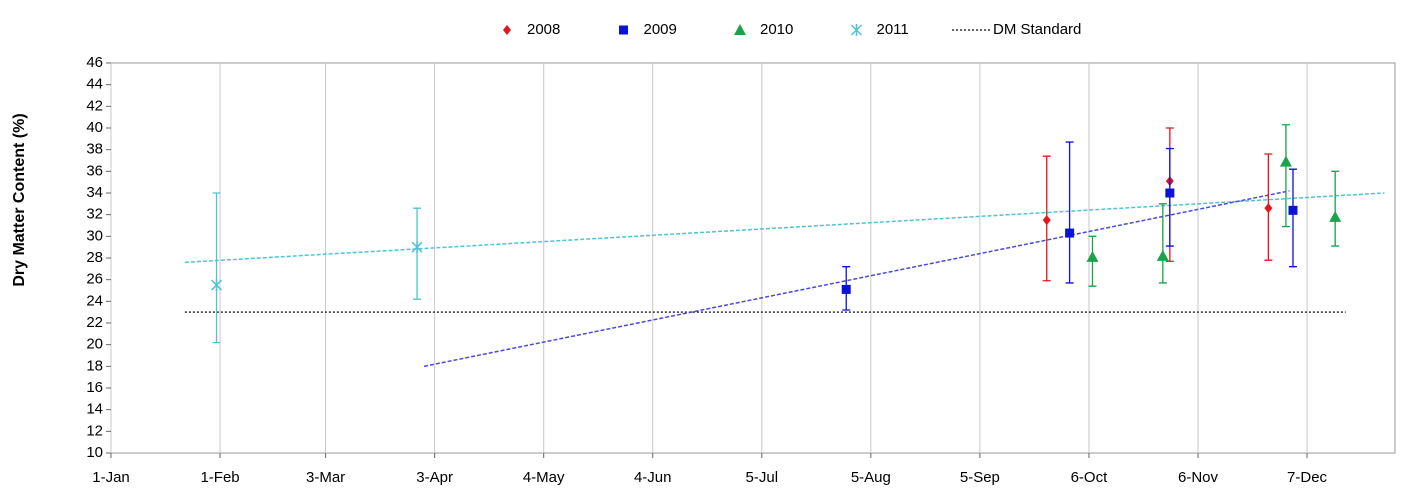 This screenshot has width=1420, height=493. What do you see at coordinates (219, 477) in the screenshot?
I see `x-tick-label: 1-Feb` at bounding box center [219, 477].